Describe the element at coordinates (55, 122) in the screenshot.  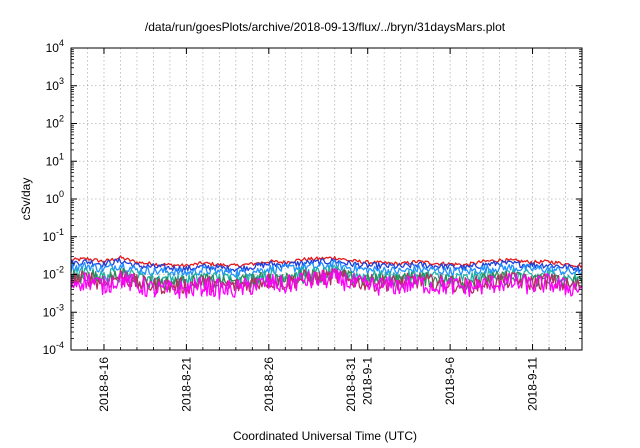
I see `y-tick-label: 10²` at that location.